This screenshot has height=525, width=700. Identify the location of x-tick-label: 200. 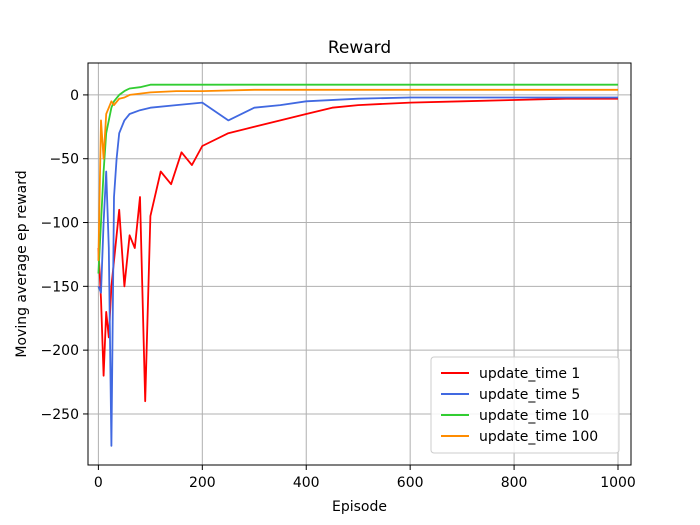
(202, 483).